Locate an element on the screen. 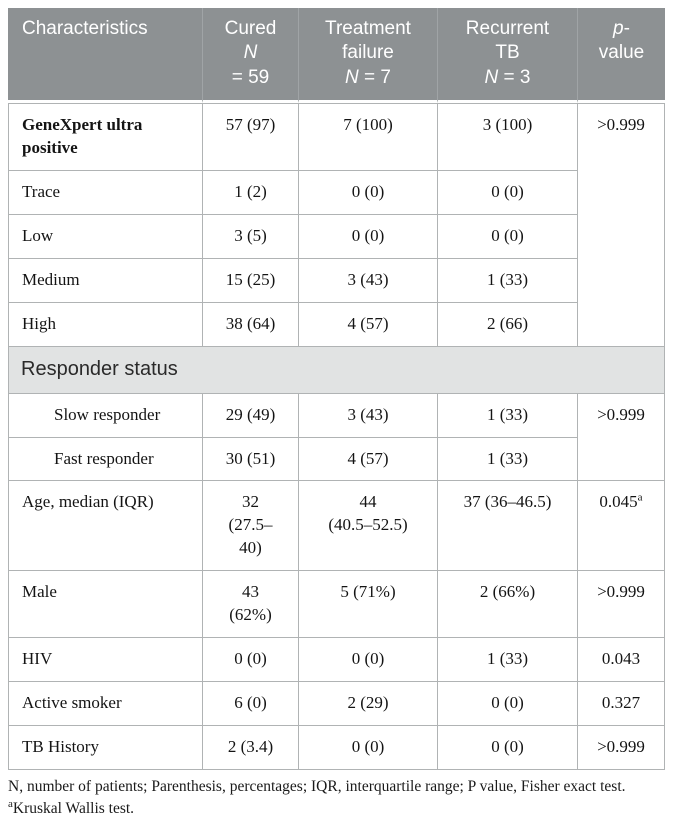 The width and height of the screenshot is (673, 827). p-value-cell: 0.043 is located at coordinates (621, 660).